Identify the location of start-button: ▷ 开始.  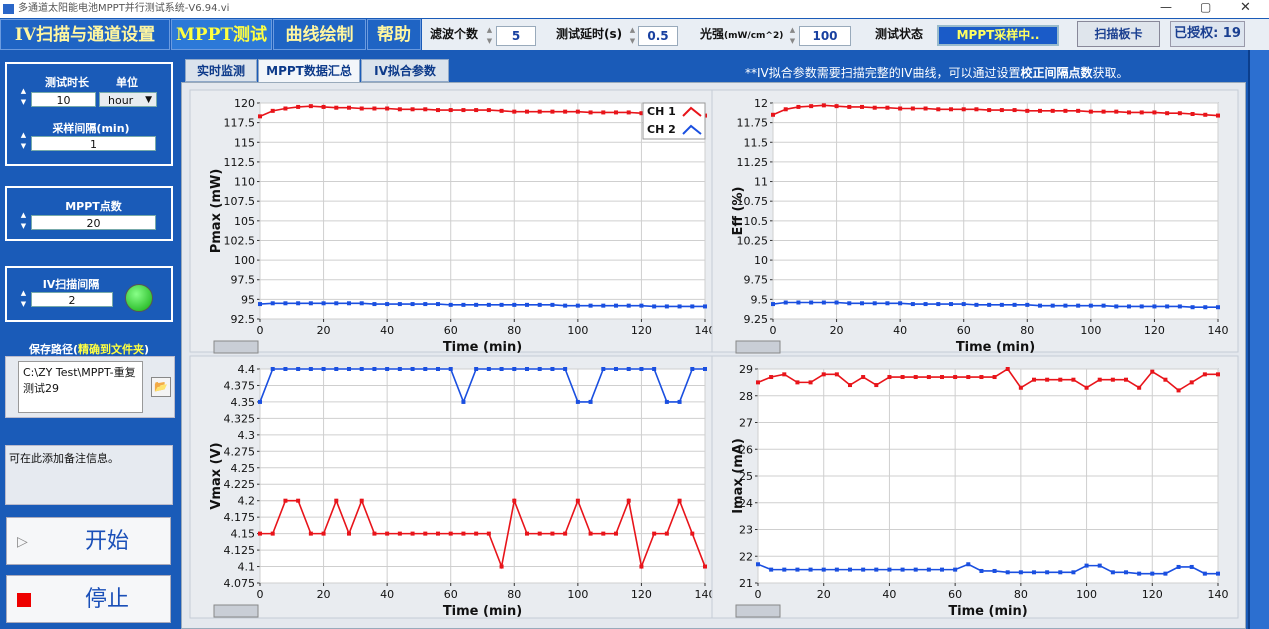
(88, 541).